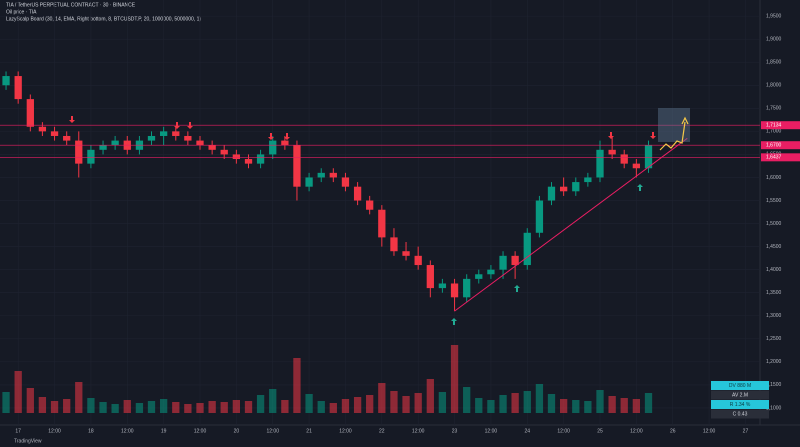  What do you see at coordinates (673, 431) in the screenshot?
I see `x-tick-label: 26` at bounding box center [673, 431].